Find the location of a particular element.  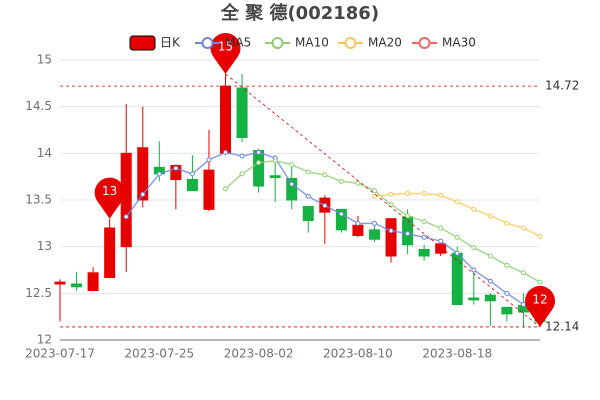

x-tick-label: 2023-07-25 is located at coordinates (159, 354).